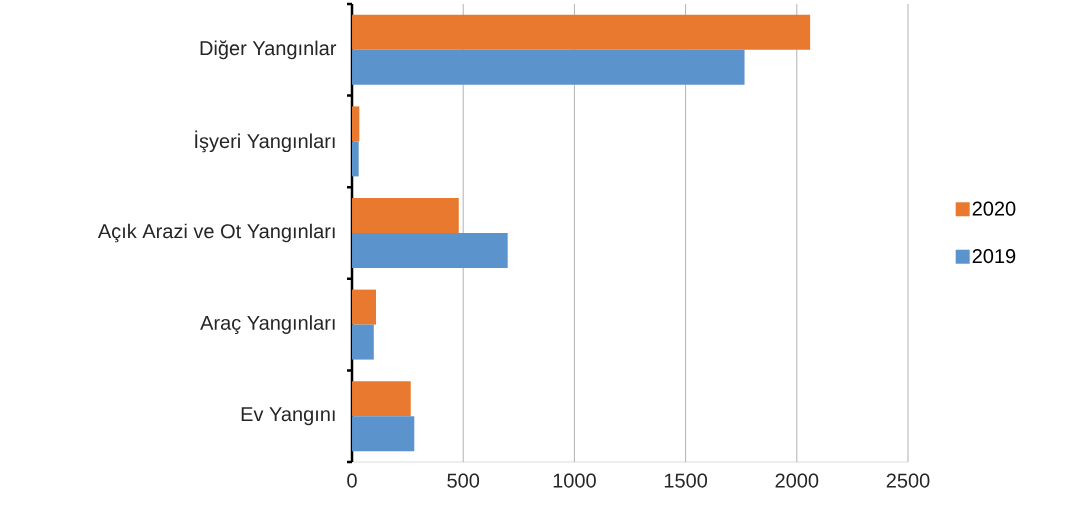 The width and height of the screenshot is (1075, 518). Describe the element at coordinates (216, 233) in the screenshot. I see `y-tick-label: Açık Arazi ve Ot Yangınları` at that location.